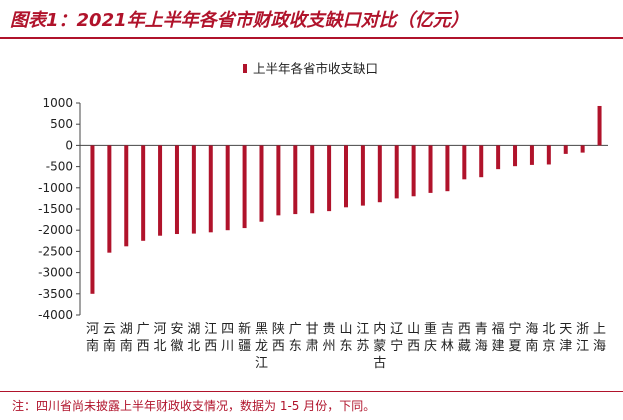 This screenshot has width=623, height=420. What do you see at coordinates (176, 329) in the screenshot?
I see `category-label-6-char-1: 安` at bounding box center [176, 329].